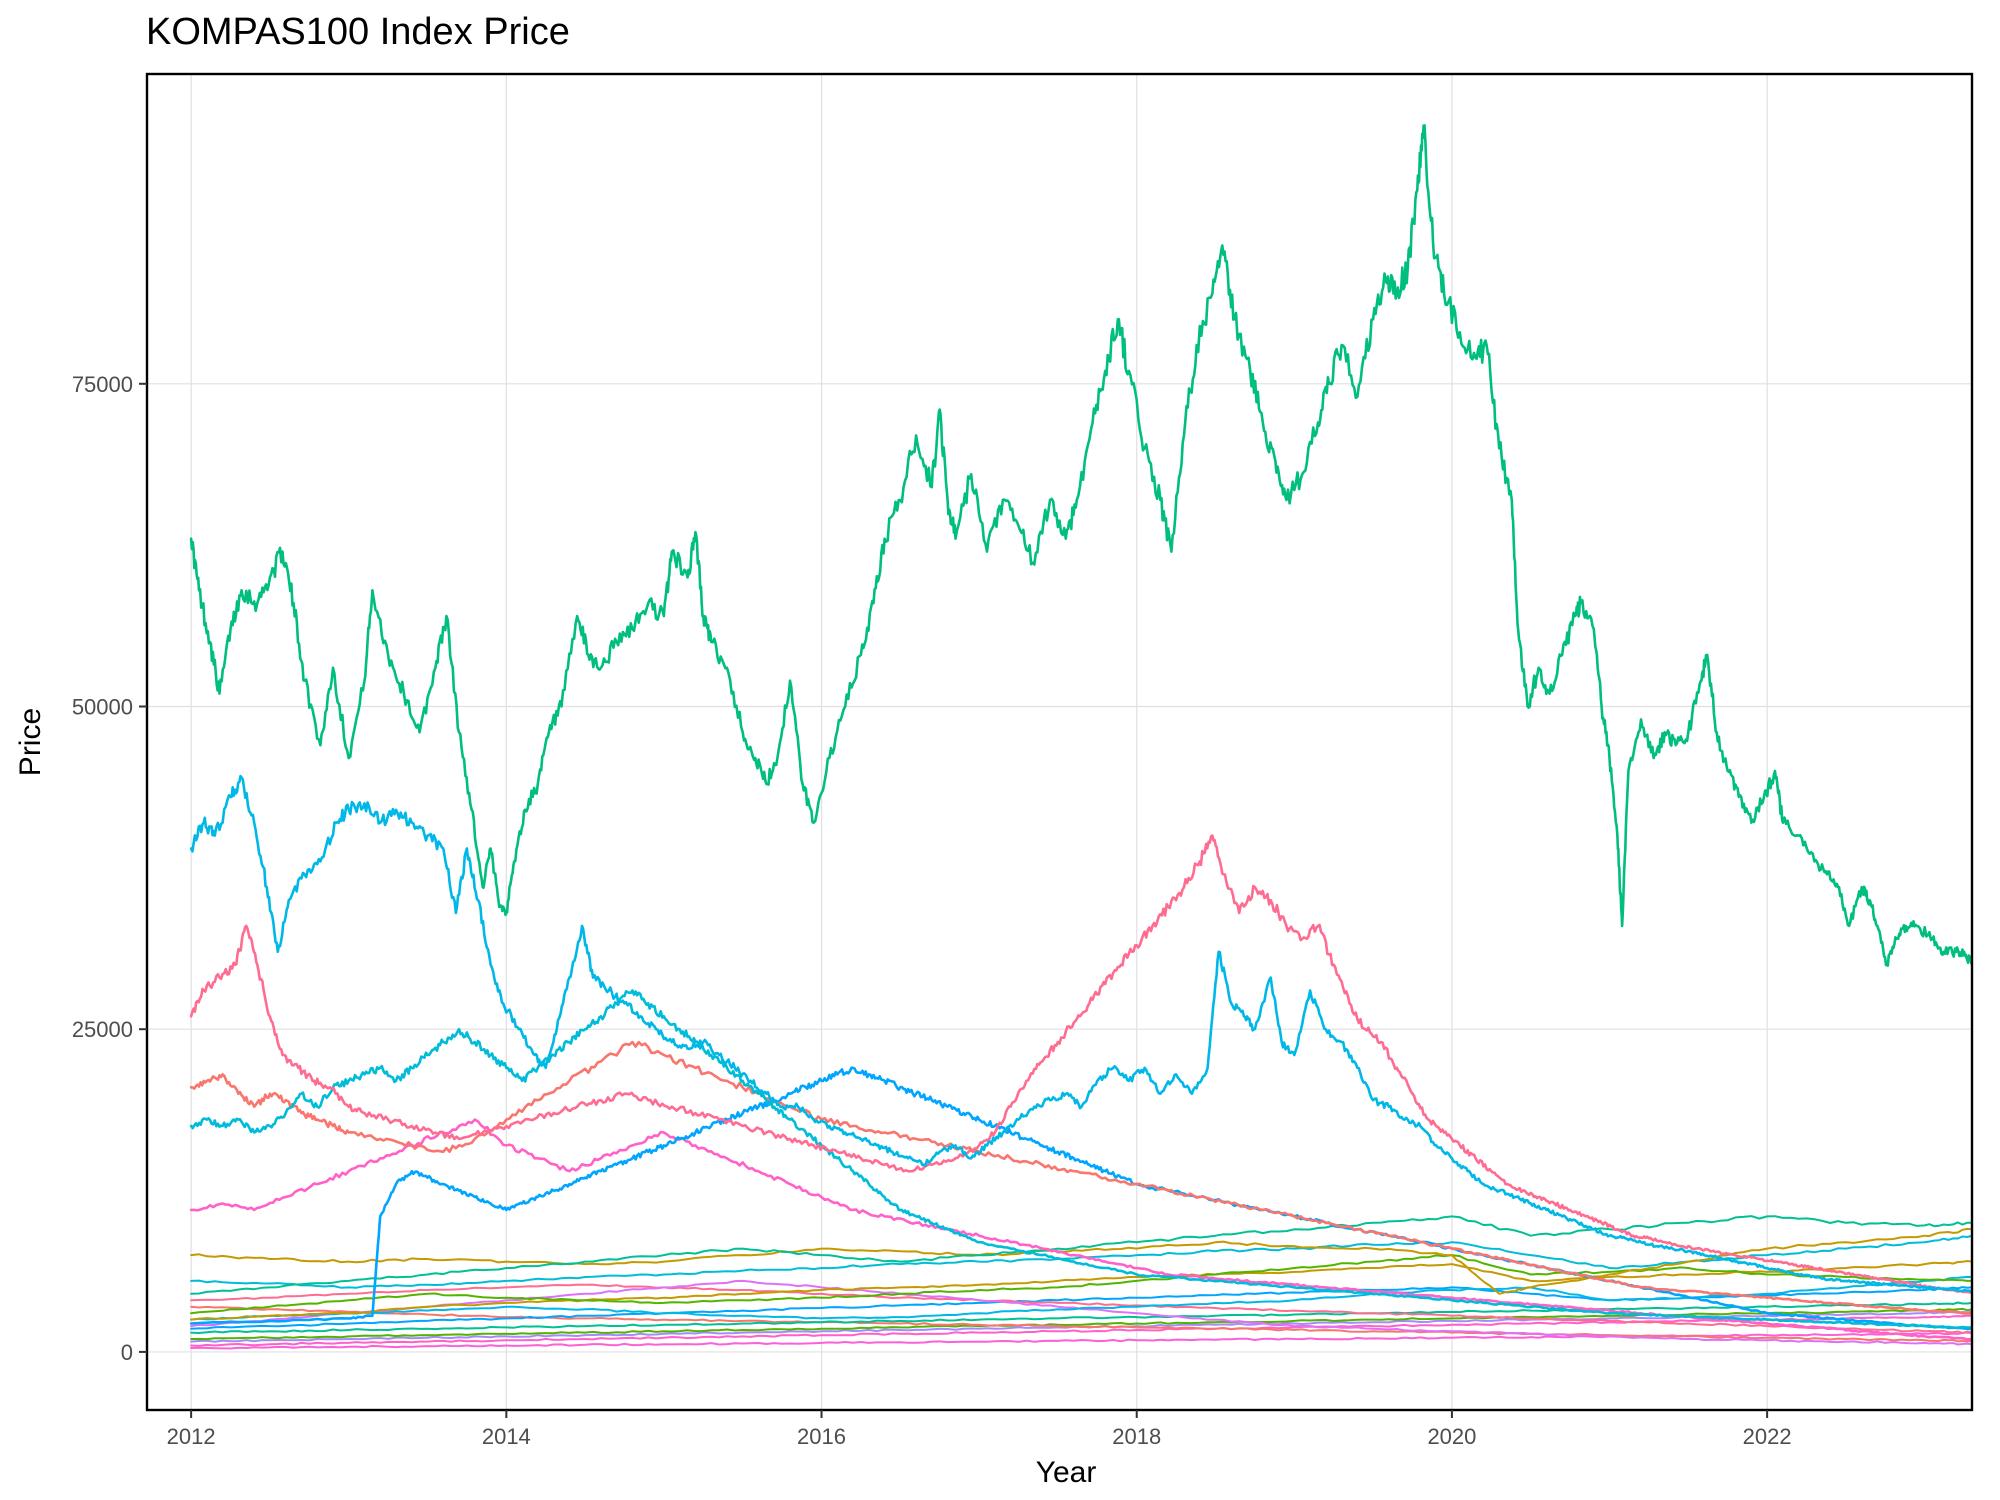  Describe the element at coordinates (191, 1436) in the screenshot. I see `x-tick-label: 2012` at that location.